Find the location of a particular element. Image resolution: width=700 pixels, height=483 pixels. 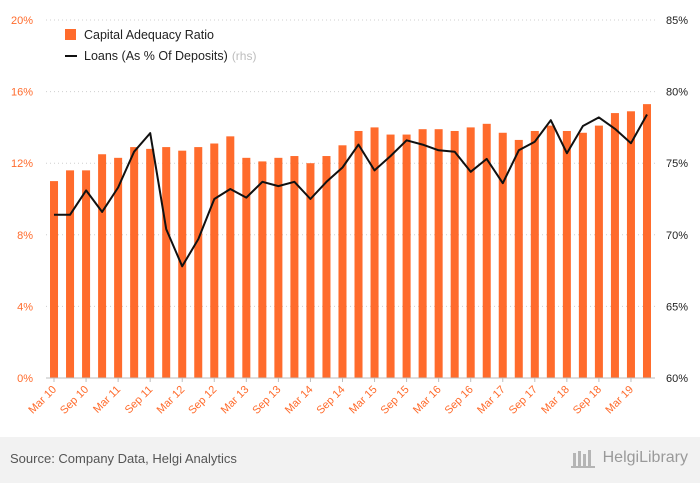

x-tick-label: Sep 18 is located at coordinates (587, 400).